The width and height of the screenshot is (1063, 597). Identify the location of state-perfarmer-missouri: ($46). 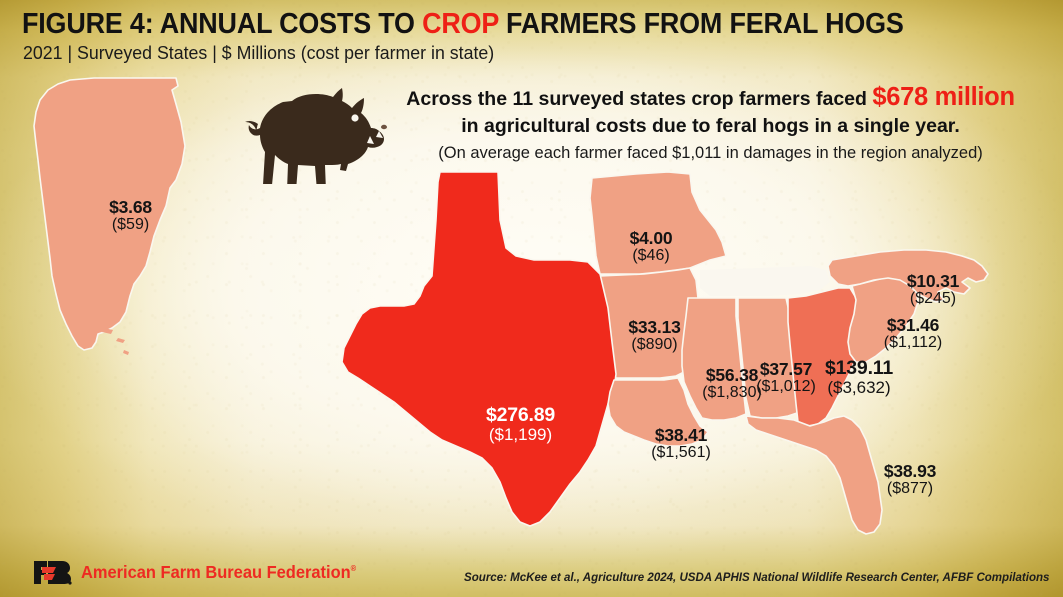
(651, 256).